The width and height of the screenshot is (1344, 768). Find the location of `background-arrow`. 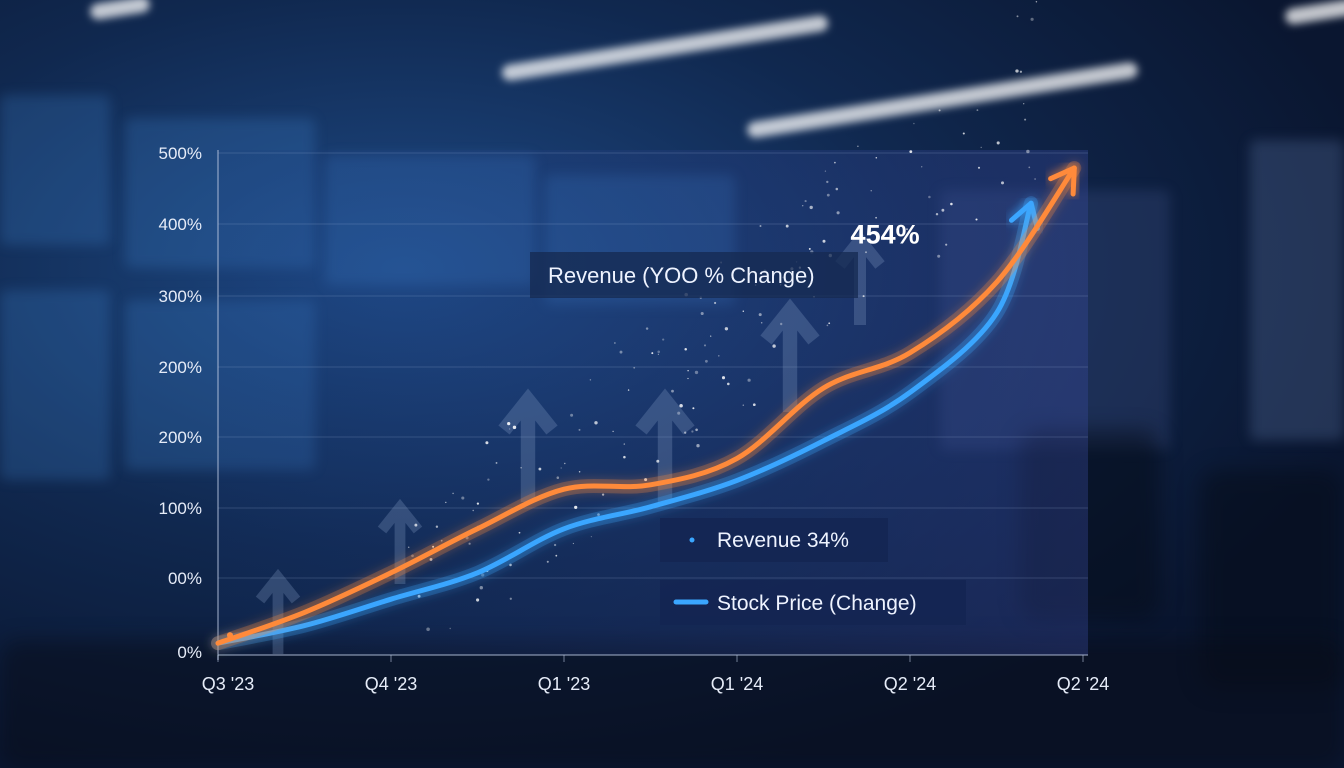

background-arrow is located at coordinates (528, 445).